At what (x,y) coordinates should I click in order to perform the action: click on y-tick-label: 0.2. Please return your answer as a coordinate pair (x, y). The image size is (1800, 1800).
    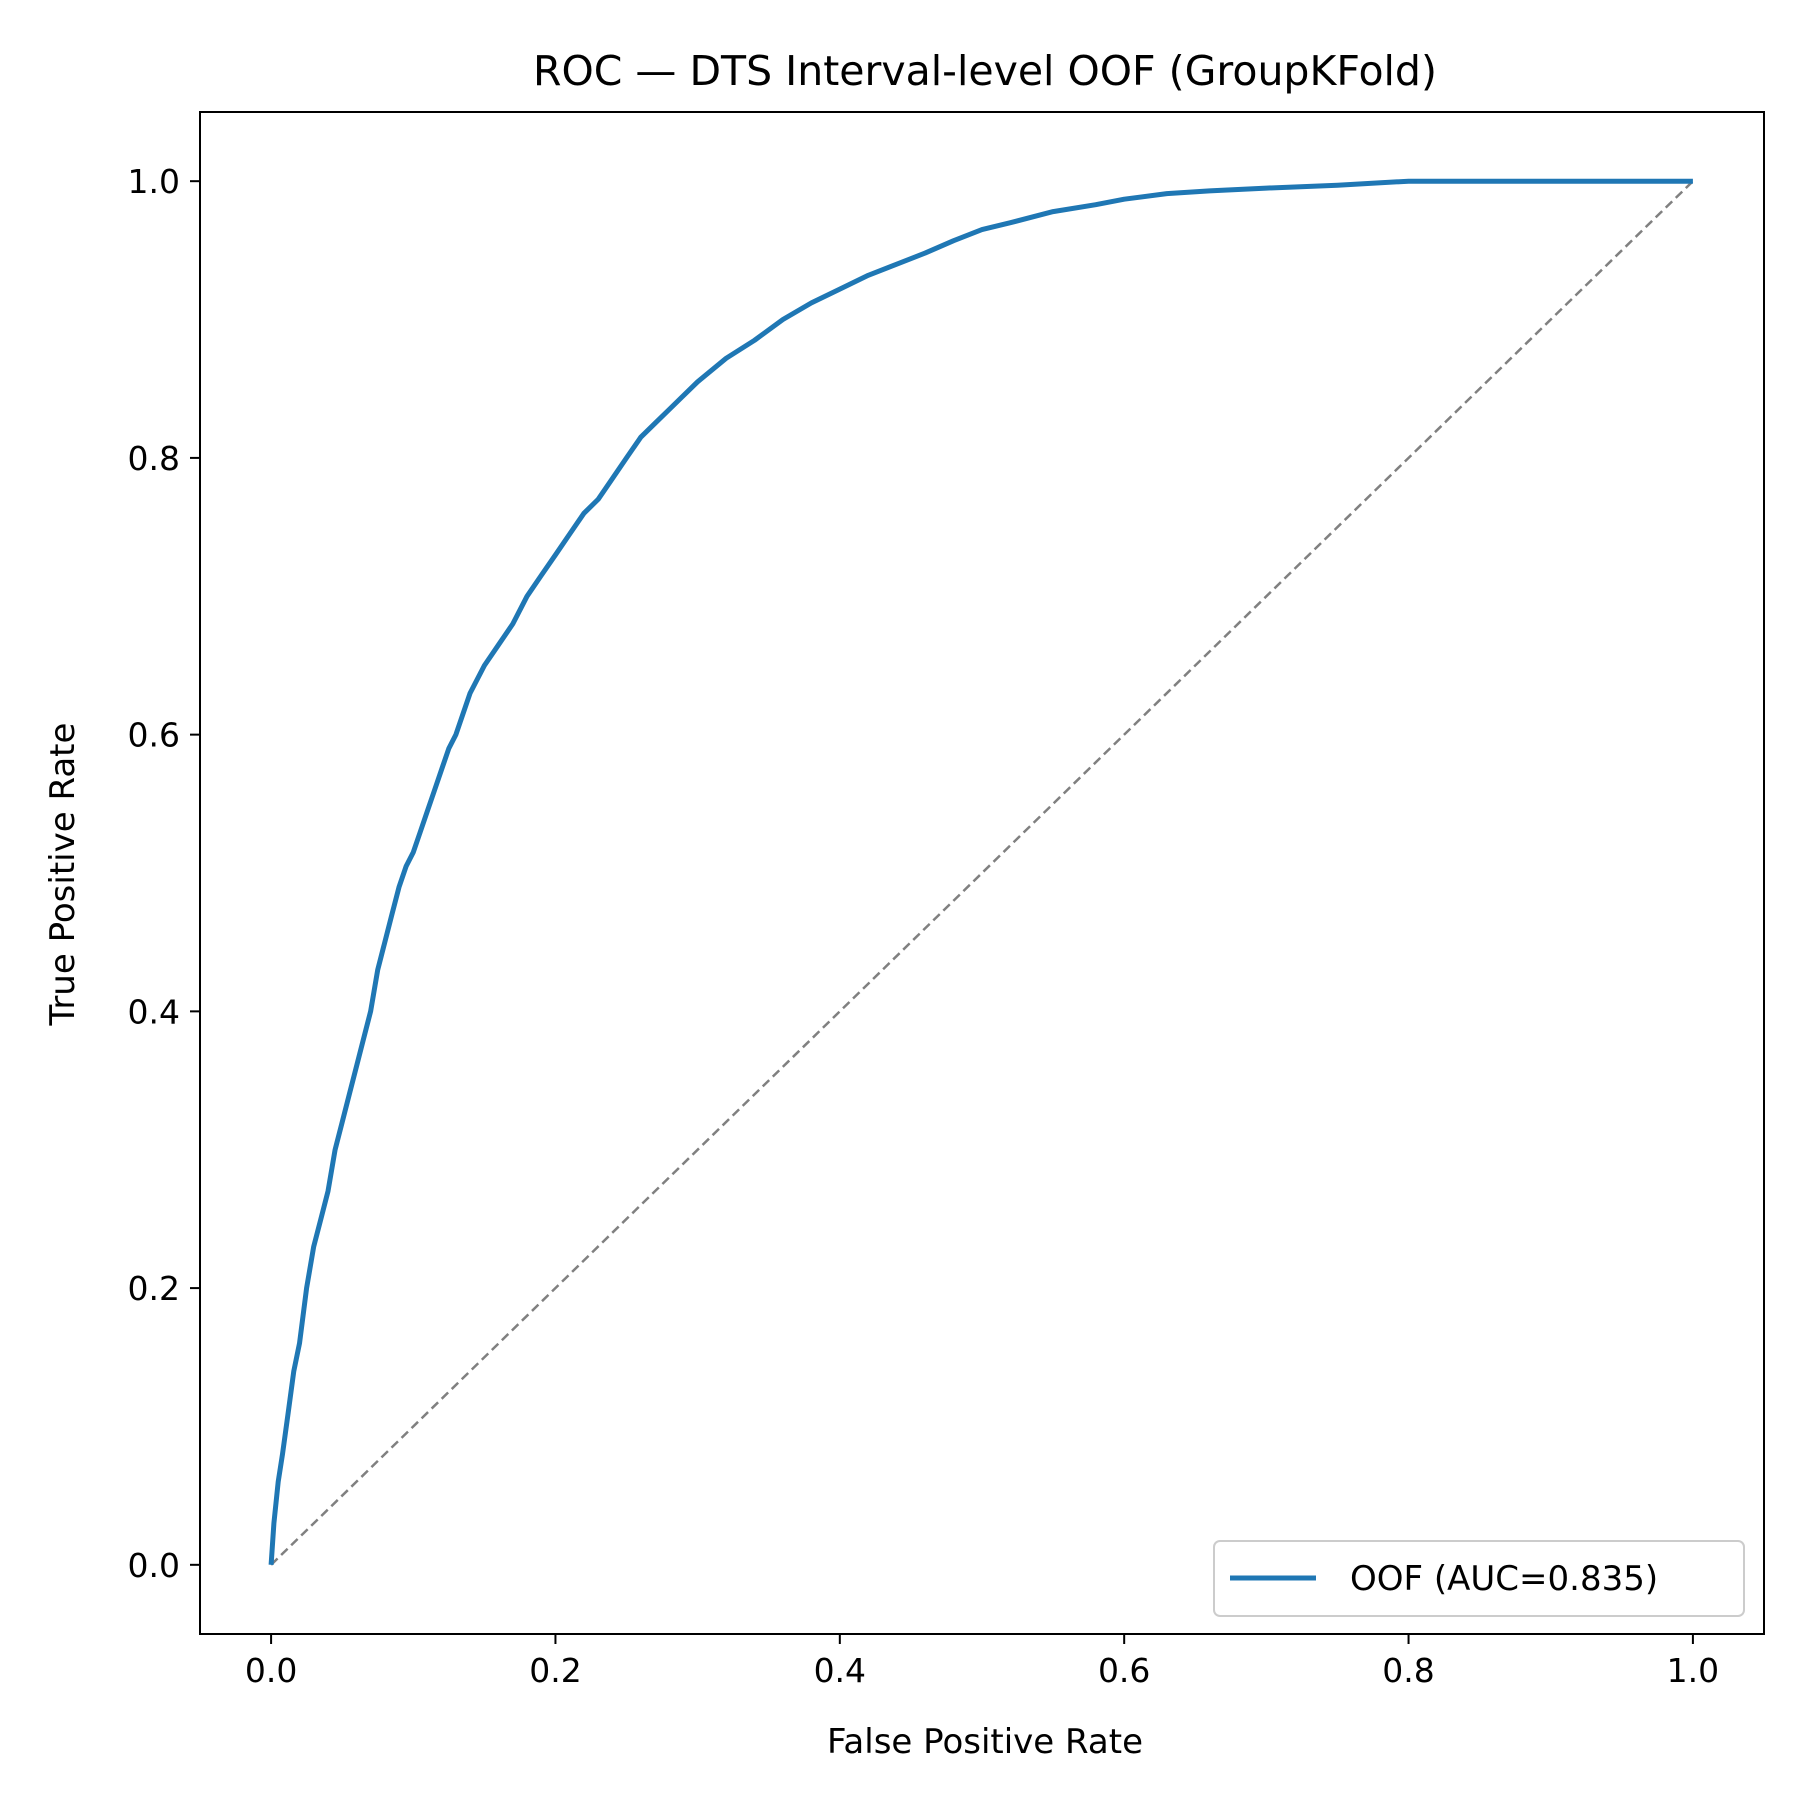
    Looking at the image, I should click on (154, 1288).